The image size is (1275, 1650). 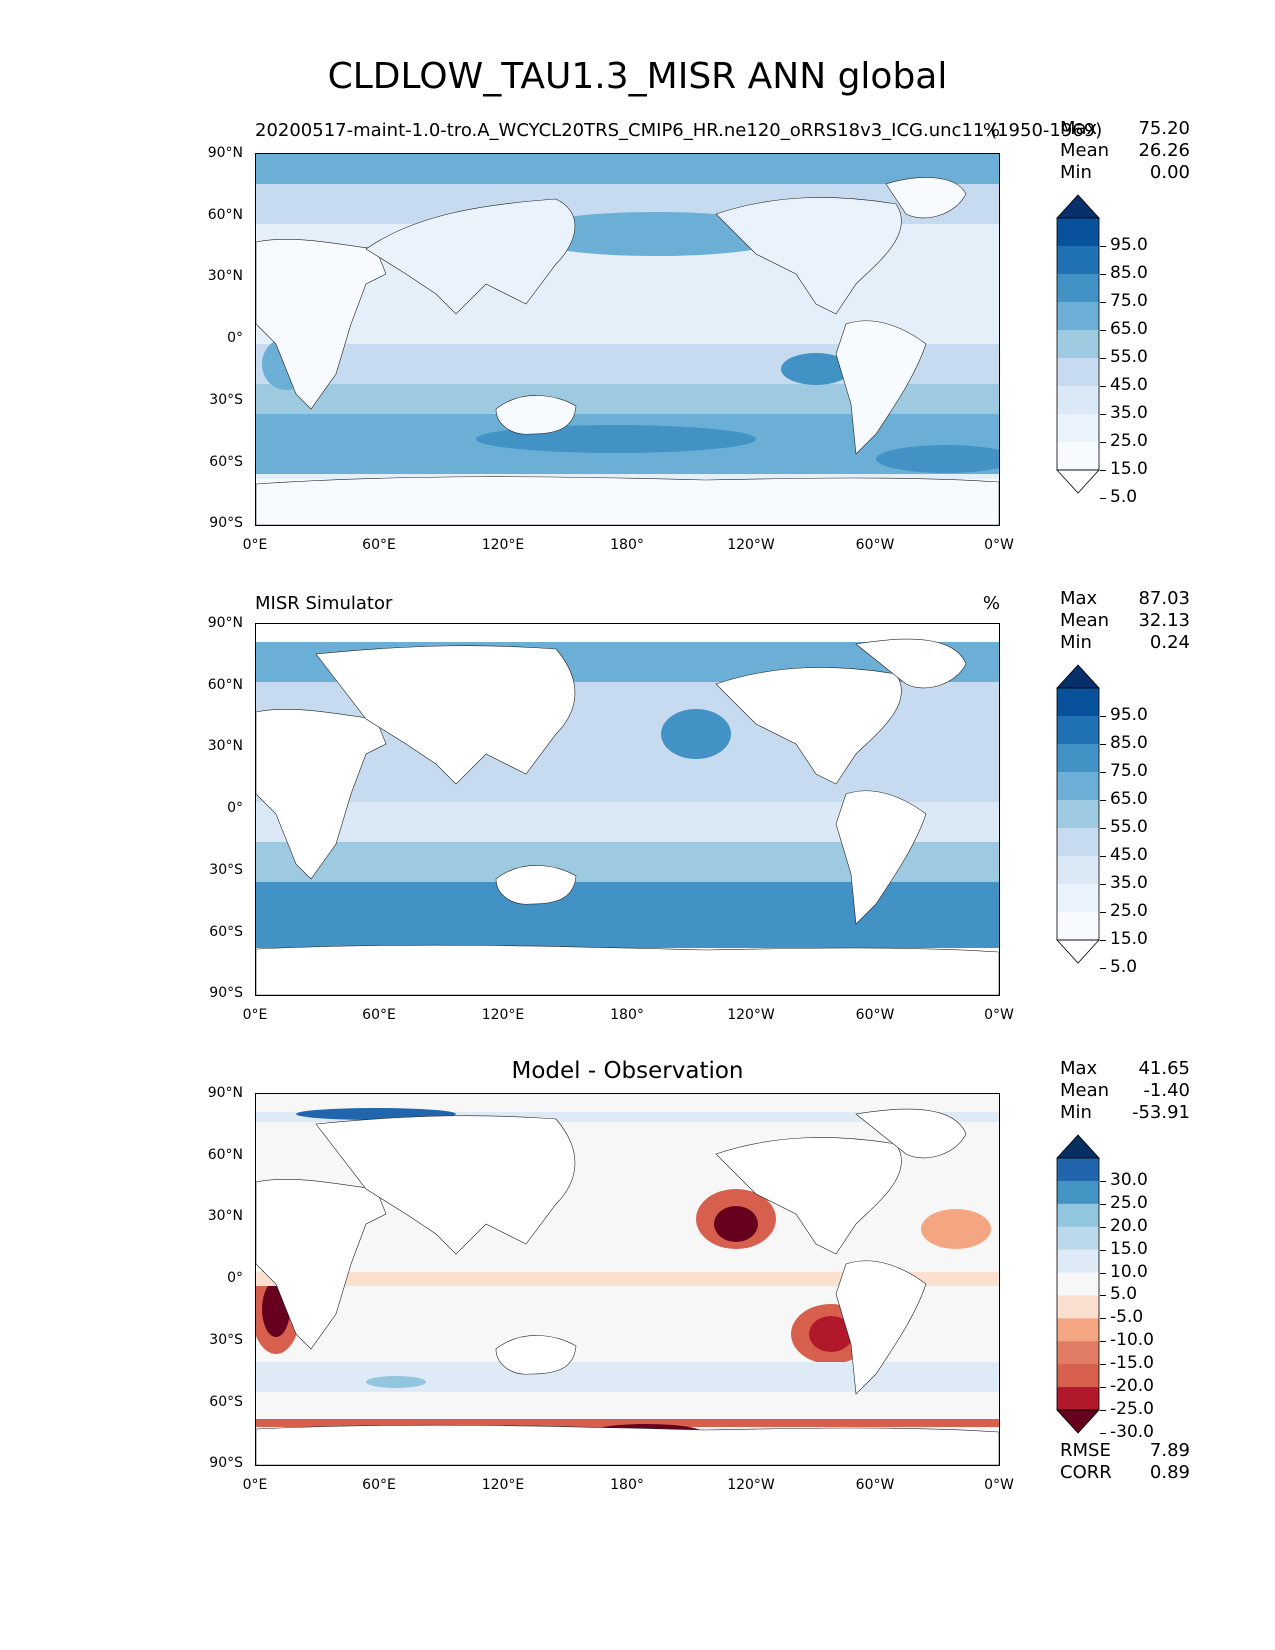 I want to click on stat-value: 0.24, so click(x=1169, y=642).